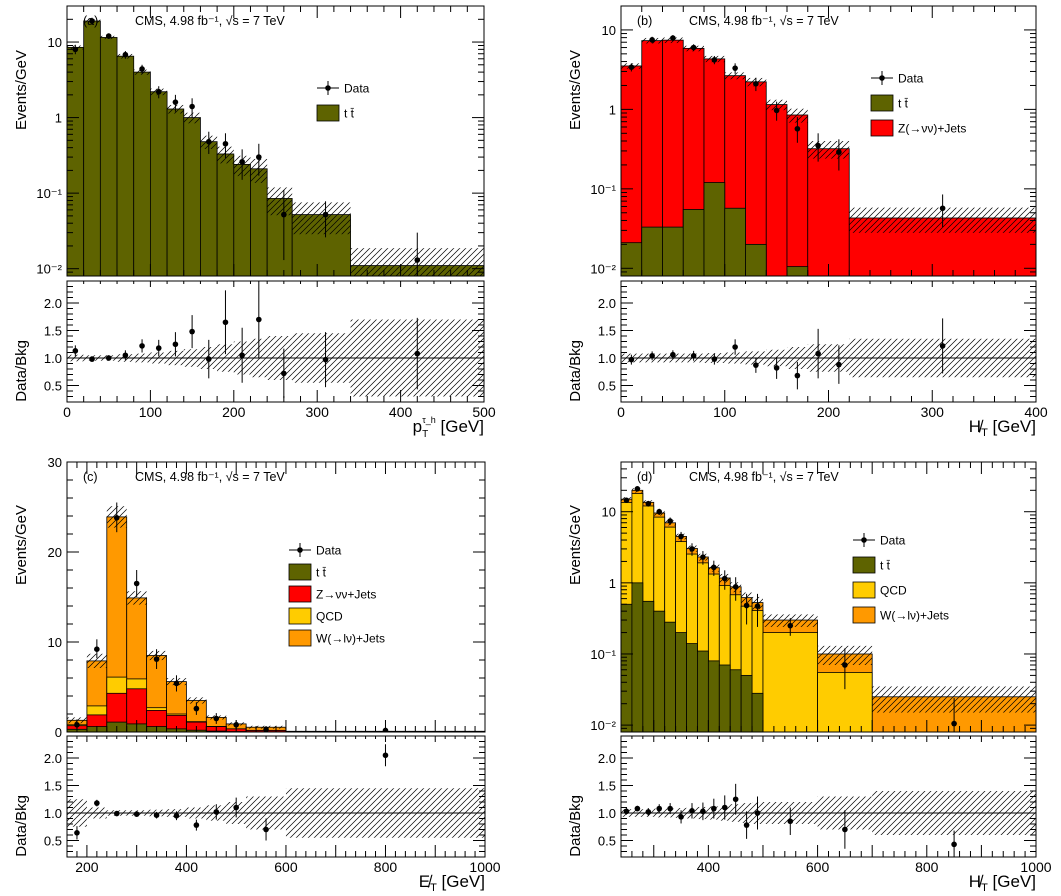  What do you see at coordinates (318, 412) in the screenshot?
I see `x-tick-label: 300` at bounding box center [318, 412].